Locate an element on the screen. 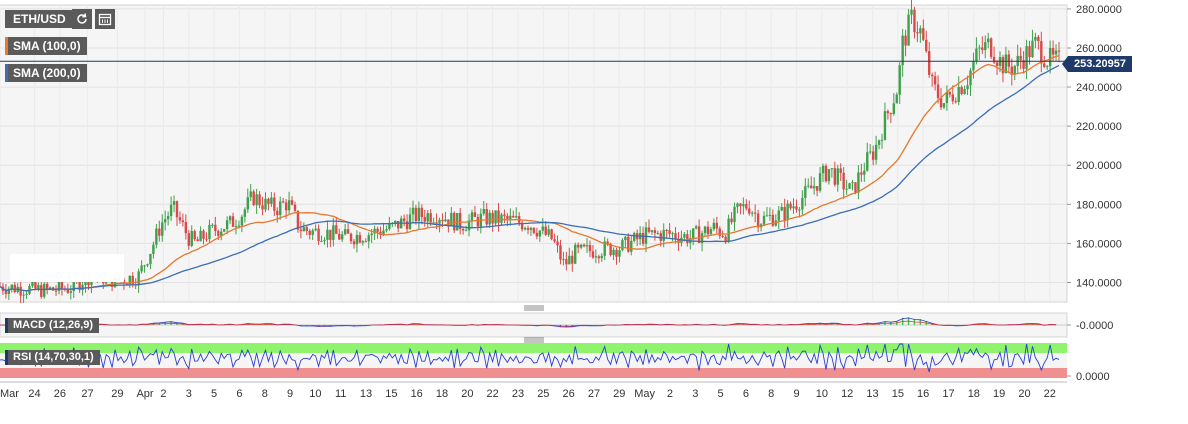 The width and height of the screenshot is (1188, 424). y-tick-label: 180.0000 is located at coordinates (1099, 205).